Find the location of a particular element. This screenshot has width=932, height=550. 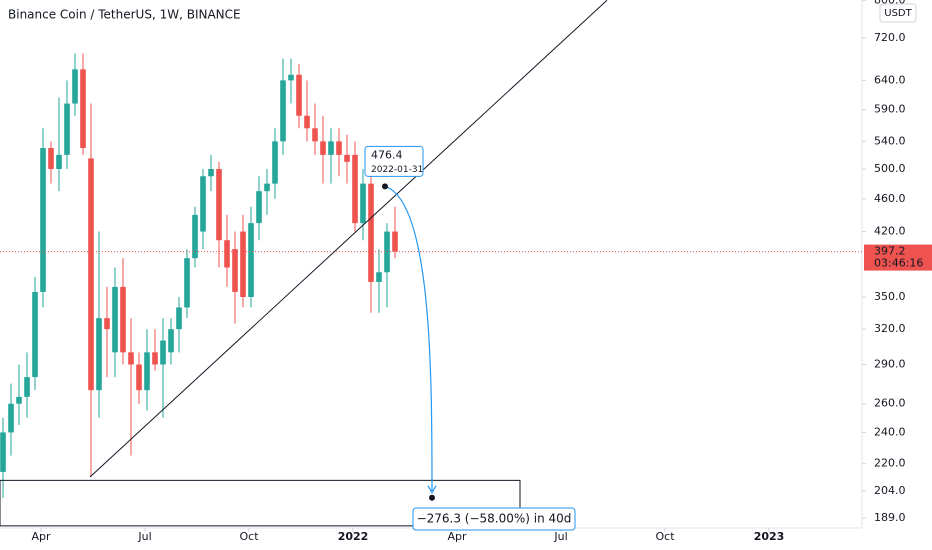

measure-label: −276.3 (−58.00%) in 40d is located at coordinates (494, 519).